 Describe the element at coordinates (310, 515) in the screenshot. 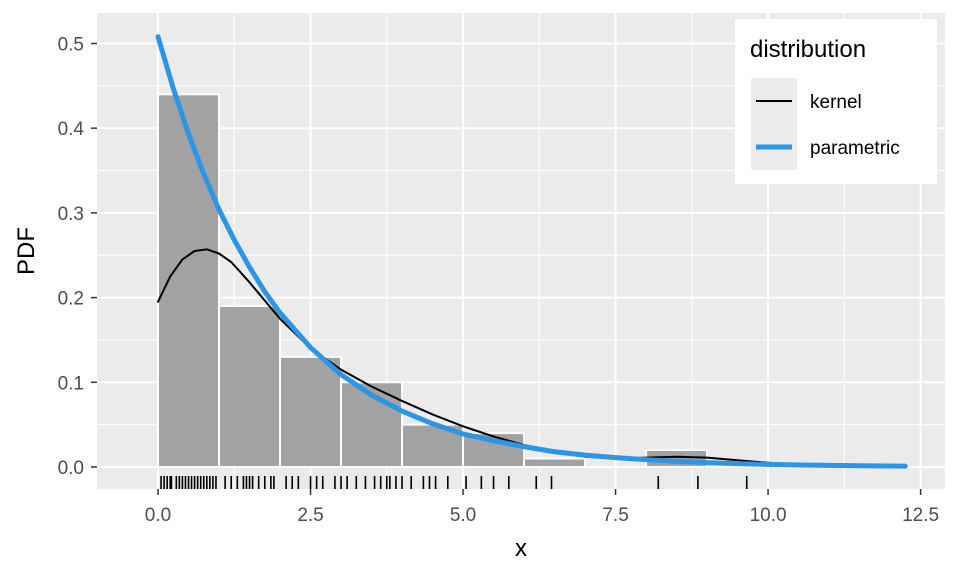

I see `x-tick-label: 2.5` at that location.